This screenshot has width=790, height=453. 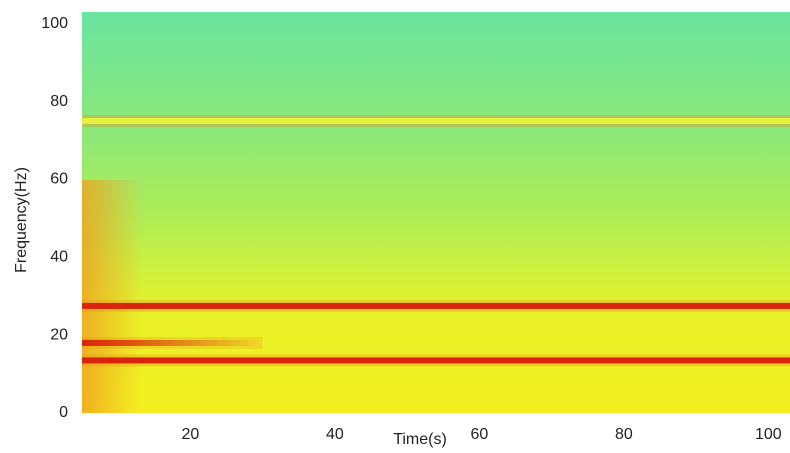 I want to click on y-tick-label: 20, so click(x=59, y=334).